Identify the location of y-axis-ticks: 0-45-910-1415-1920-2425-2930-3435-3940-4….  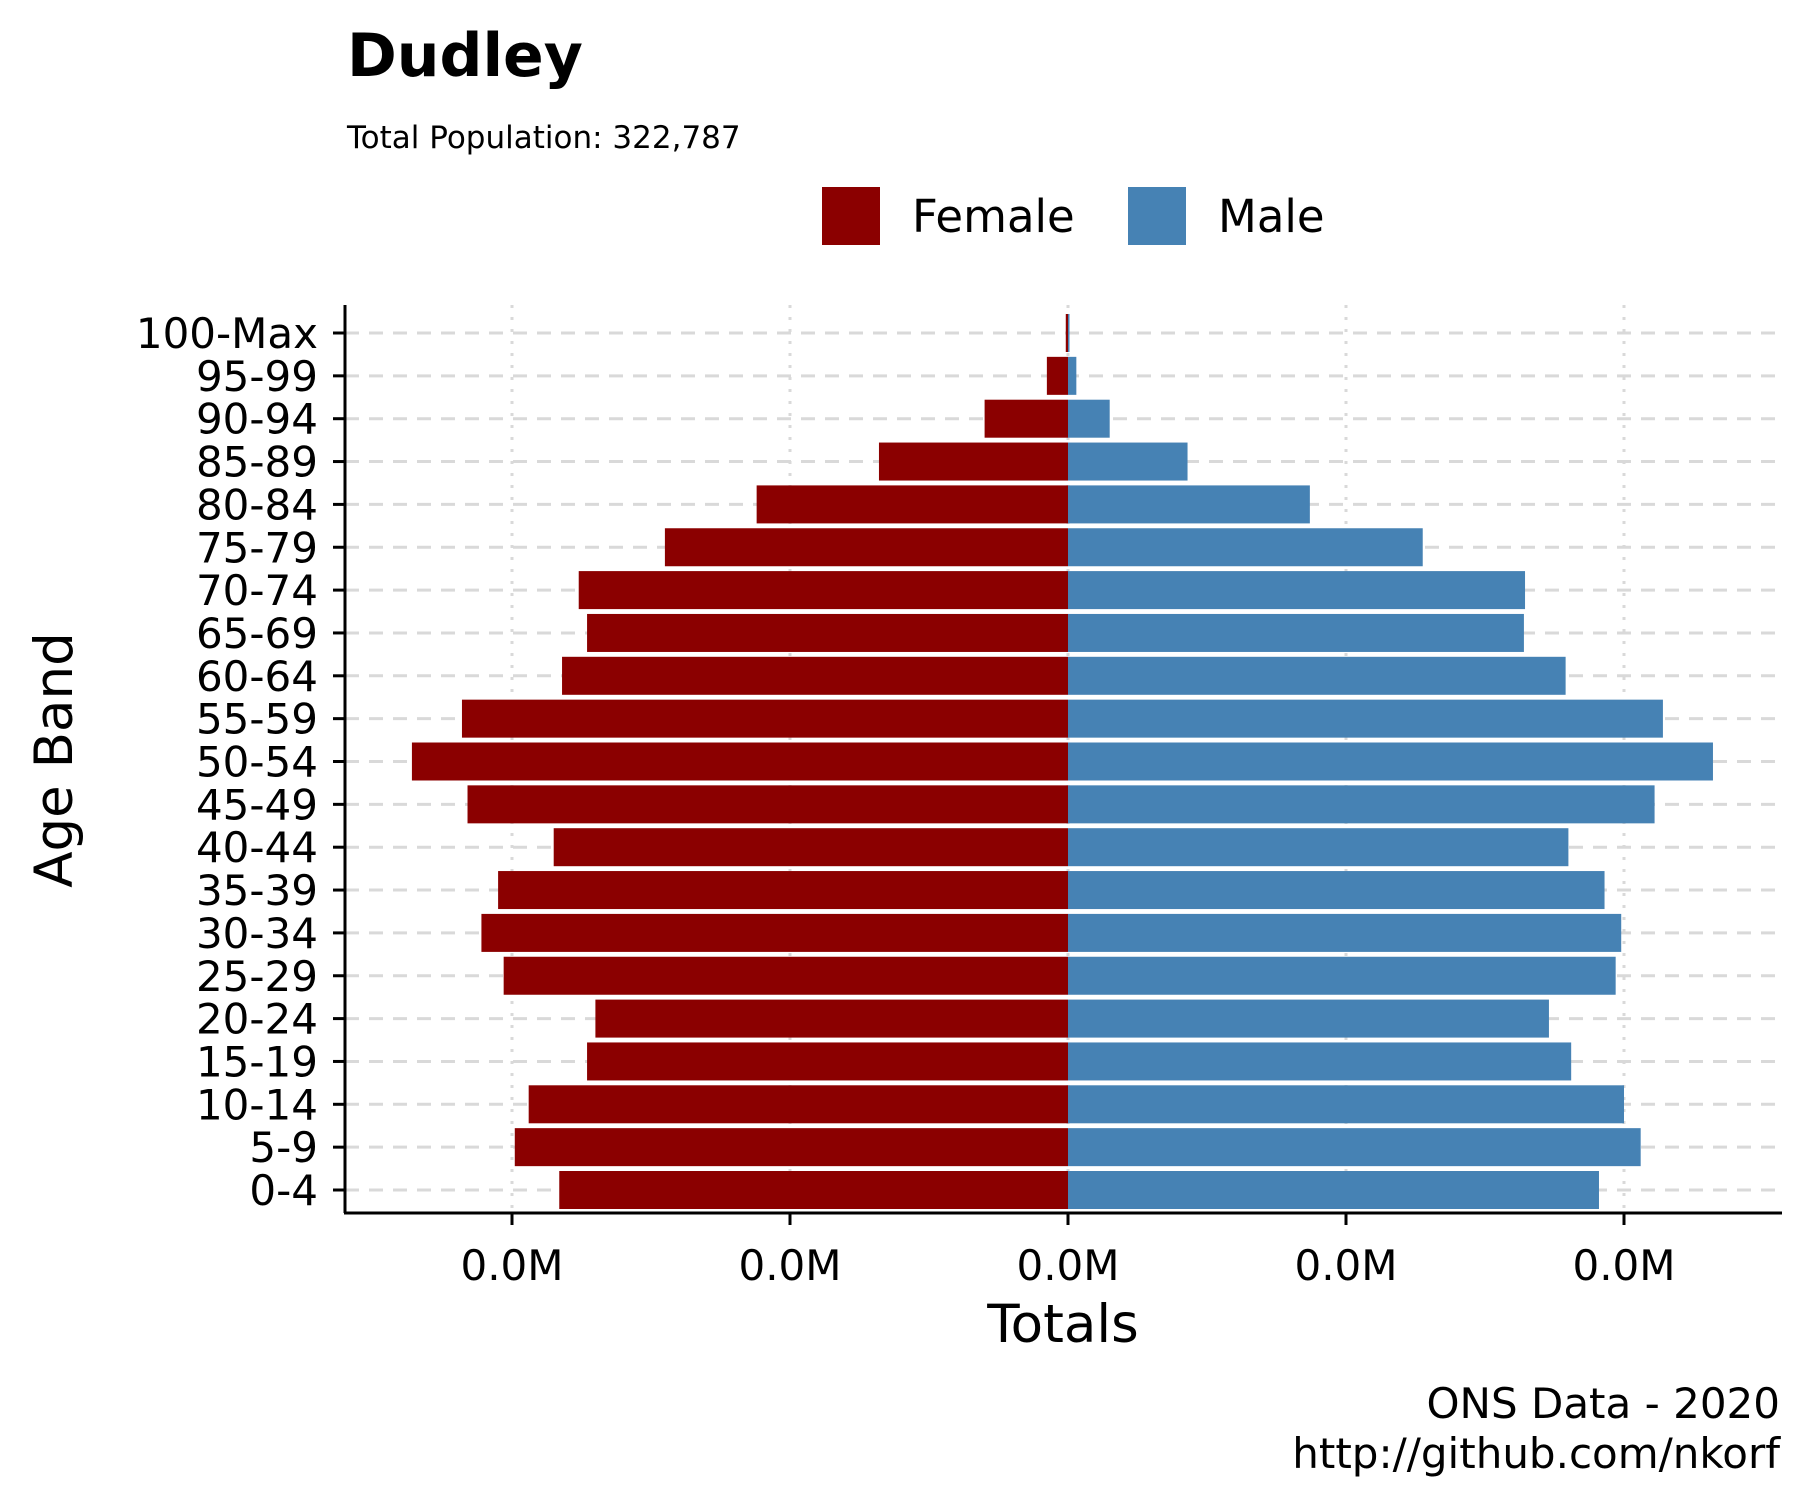
(240, 762).